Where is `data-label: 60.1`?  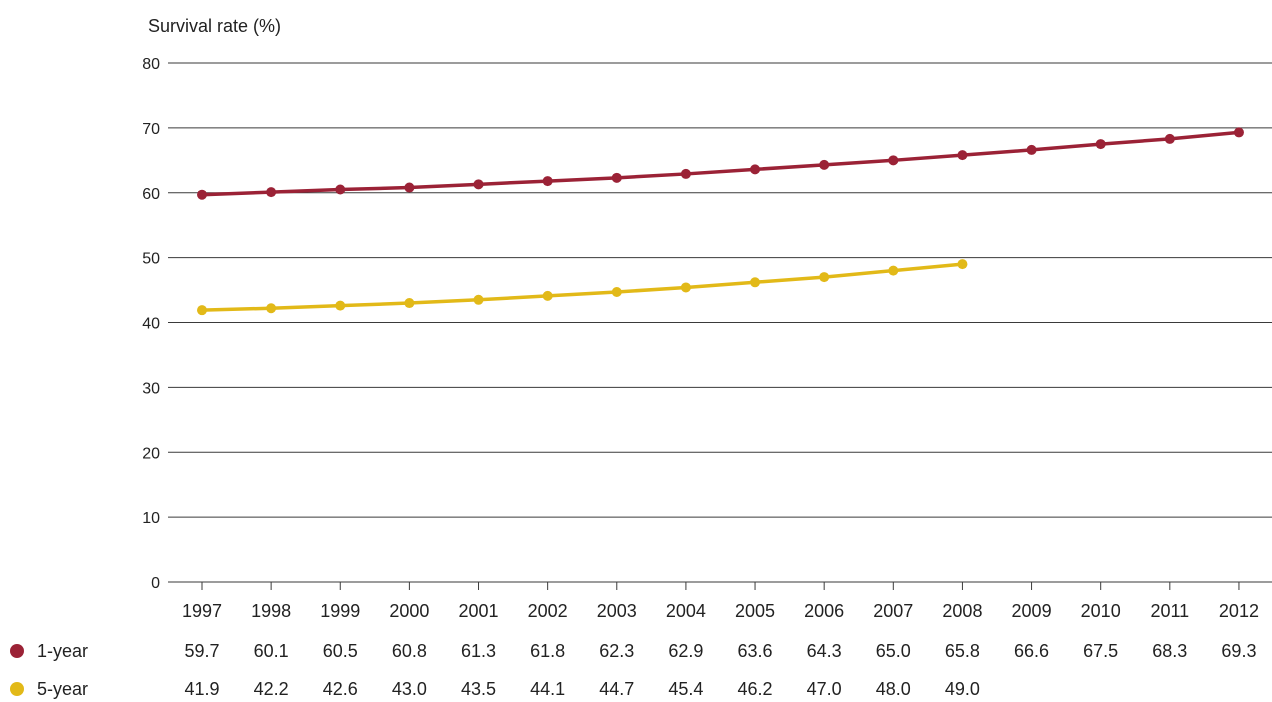
data-label: 60.1 is located at coordinates (271, 651).